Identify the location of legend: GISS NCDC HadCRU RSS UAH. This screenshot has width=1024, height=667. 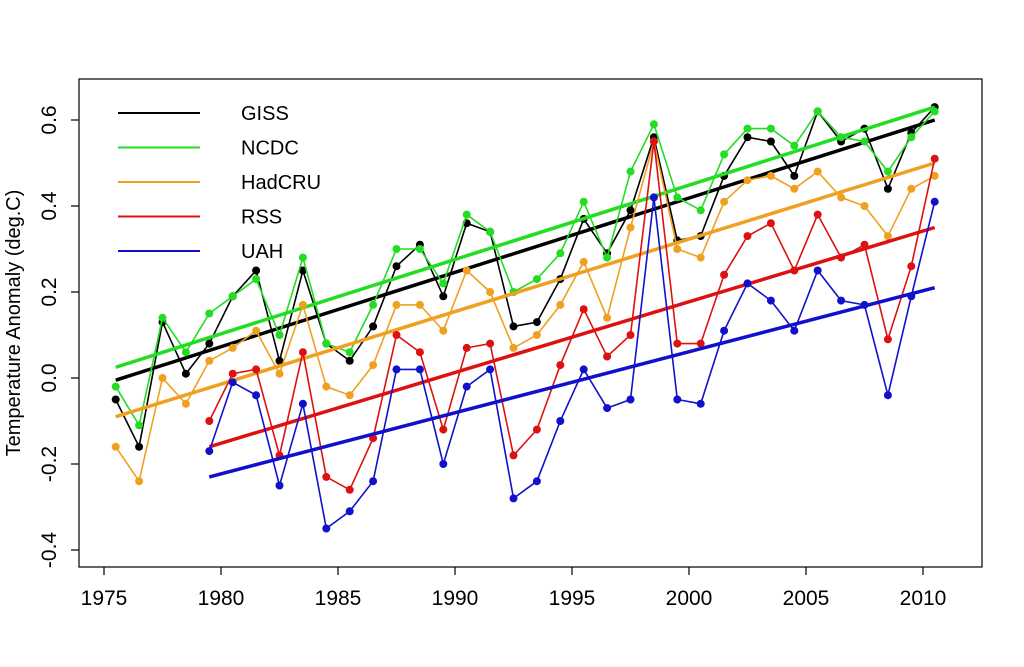
(219, 183).